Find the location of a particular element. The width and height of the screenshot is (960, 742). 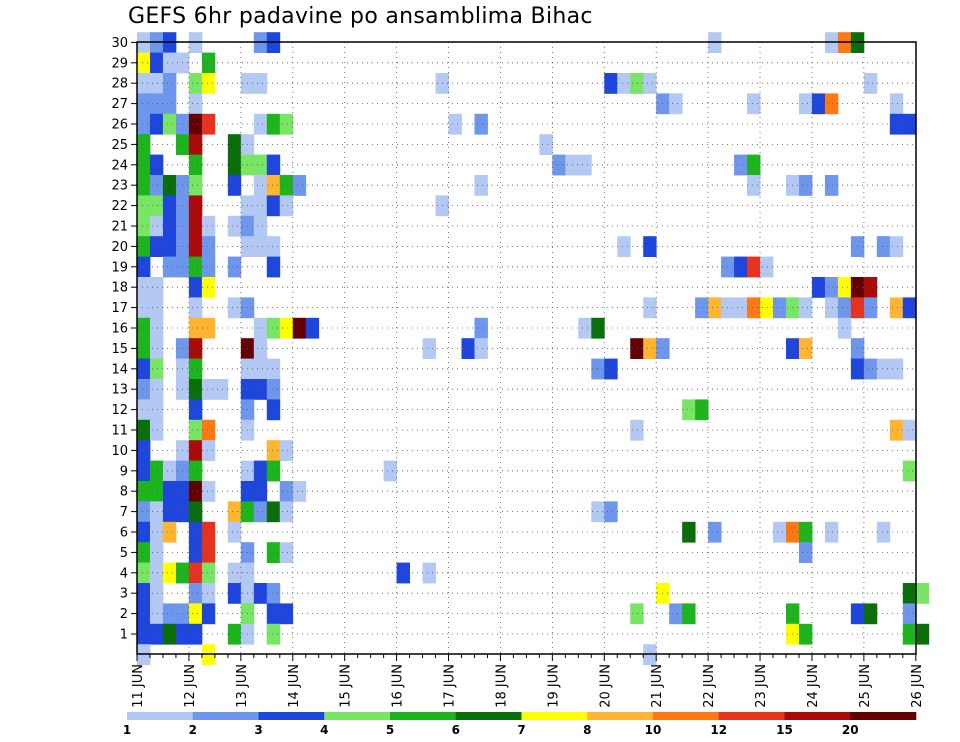

y-tick-label: 1 is located at coordinates (124, 635).